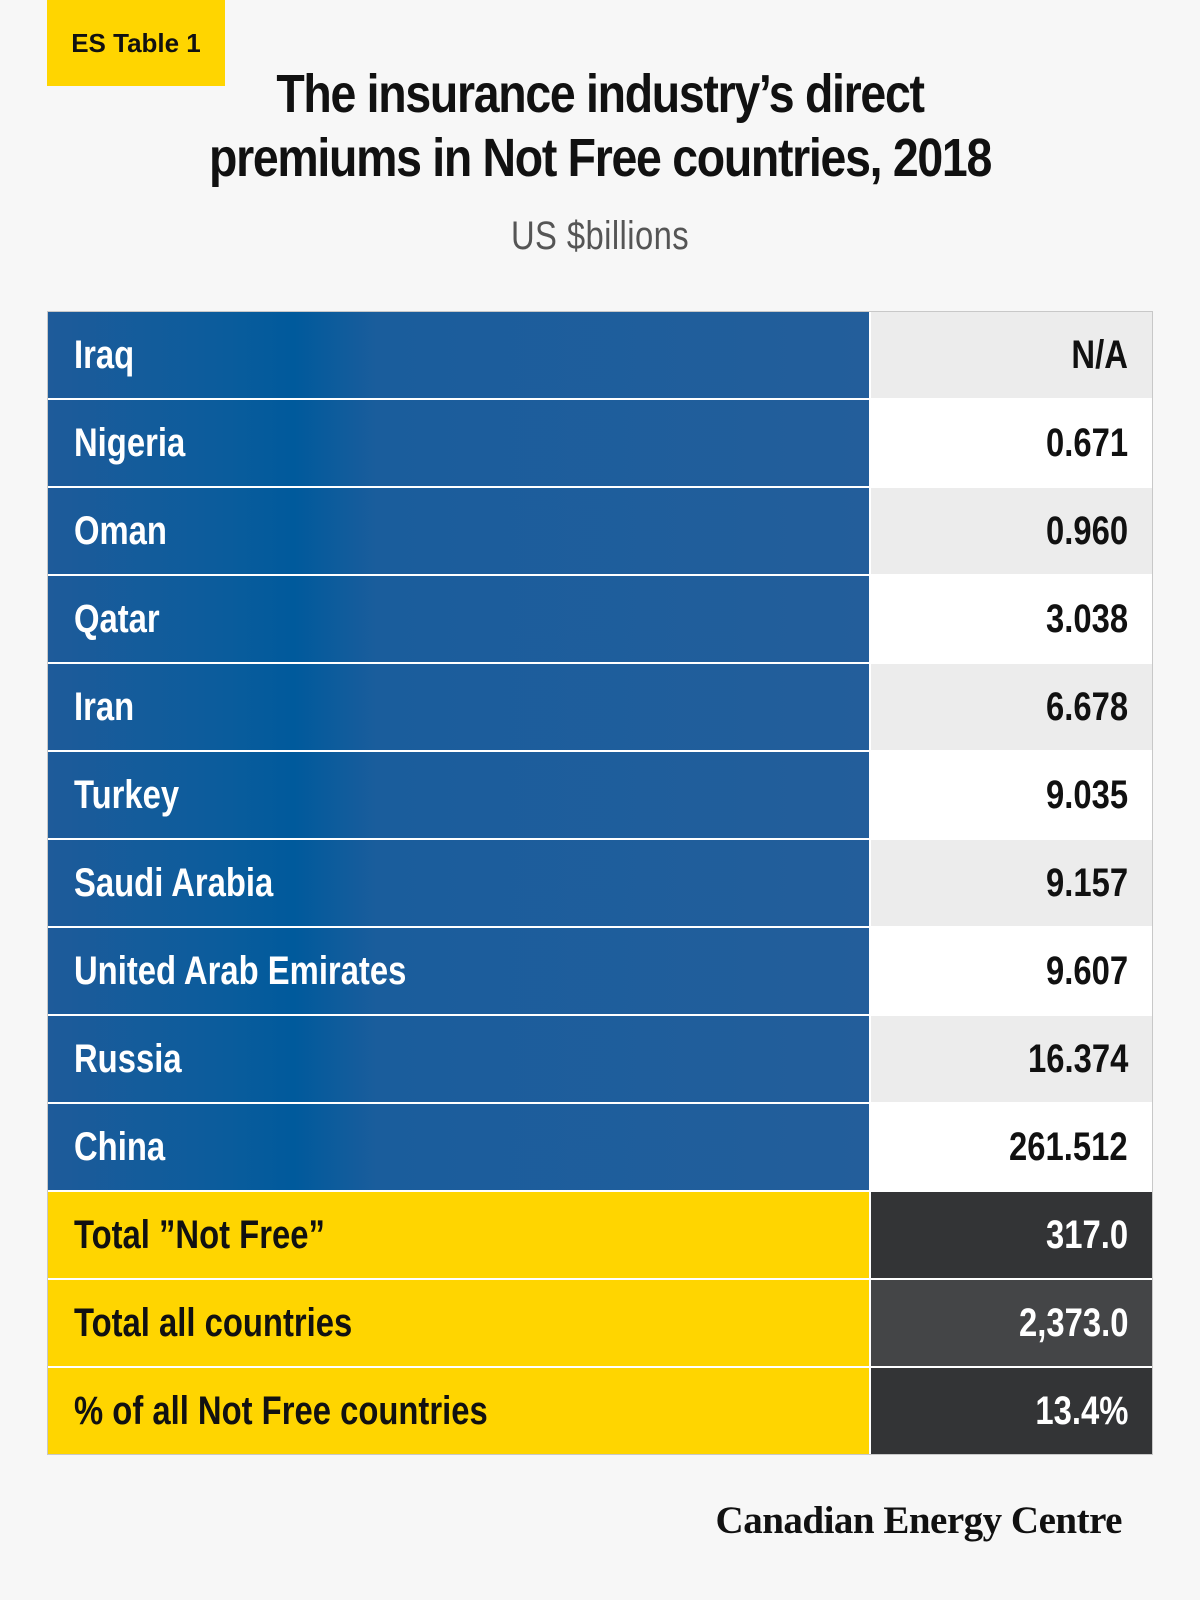  I want to click on value-cell: 9.035, so click(1011, 795).